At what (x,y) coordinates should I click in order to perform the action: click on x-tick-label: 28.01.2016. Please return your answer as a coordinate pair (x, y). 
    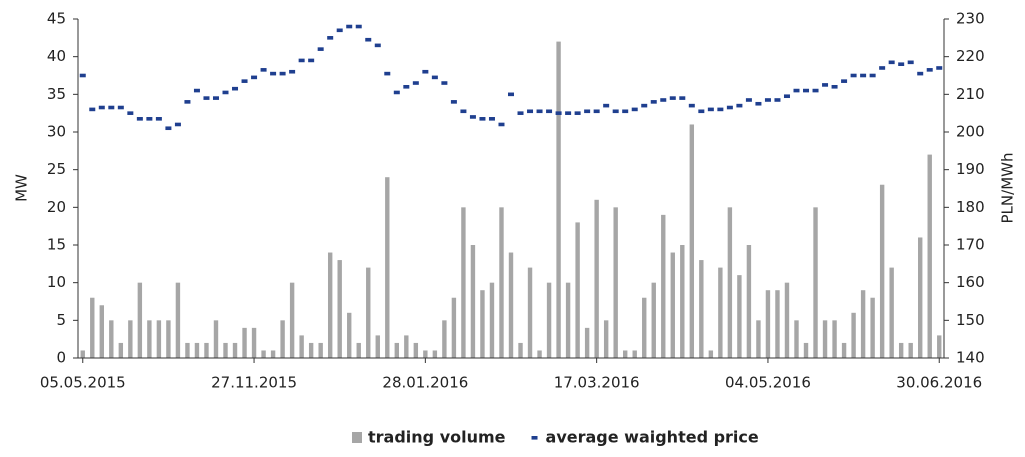
    Looking at the image, I should click on (425, 383).